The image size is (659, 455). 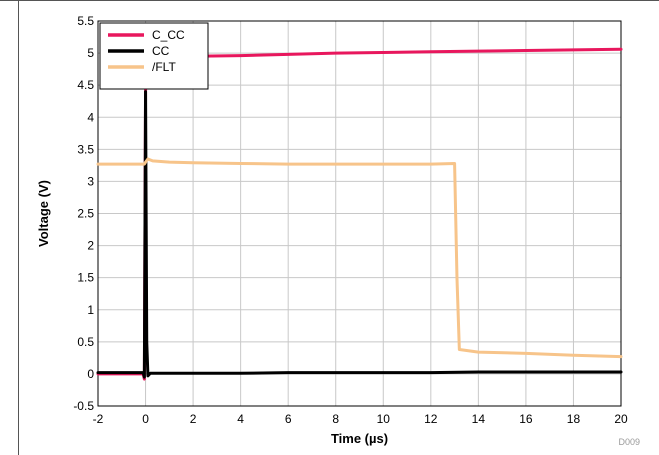 I want to click on x-tick-label: -2, so click(x=98, y=419).